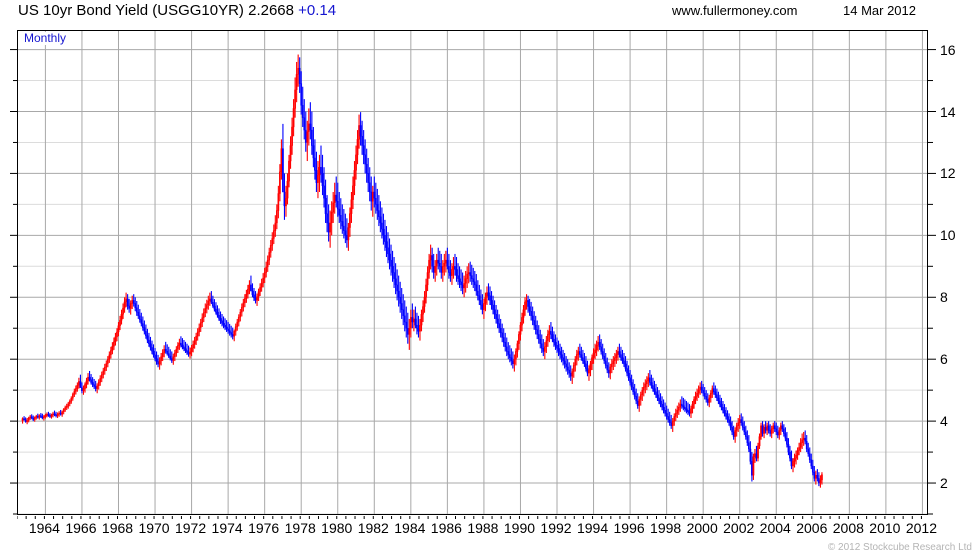 The width and height of the screenshot is (980, 560). Describe the element at coordinates (469, 517) in the screenshot. I see `x-axis-ticks` at that location.